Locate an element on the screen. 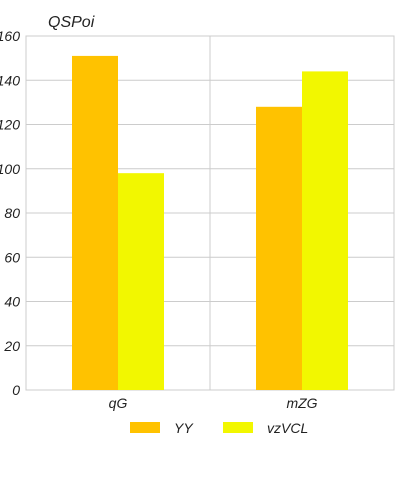 The image size is (408, 481). y-axis-label: QSPoi is located at coordinates (71, 22).